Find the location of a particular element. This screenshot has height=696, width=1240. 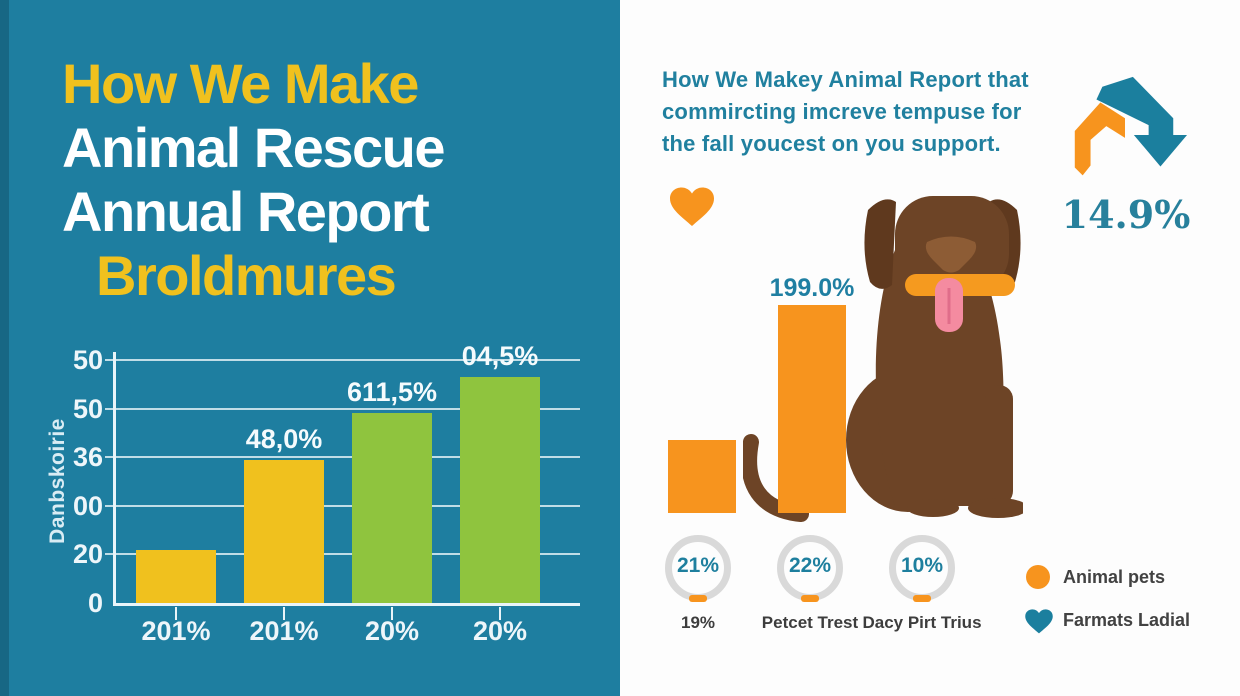

left-edge-shade is located at coordinates (4, 348).